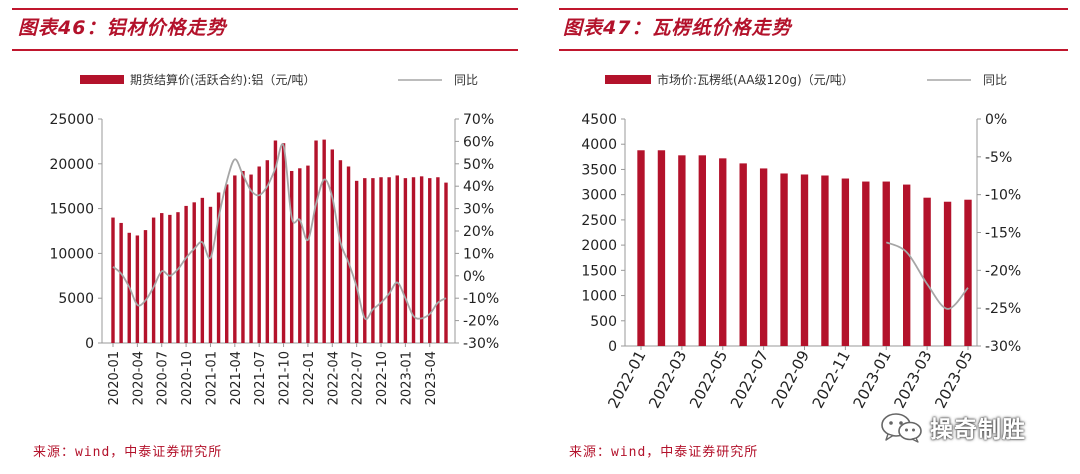 The image size is (1080, 474). What do you see at coordinates (599, 170) in the screenshot?
I see `y-left-tick-label: 3500` at bounding box center [599, 170].